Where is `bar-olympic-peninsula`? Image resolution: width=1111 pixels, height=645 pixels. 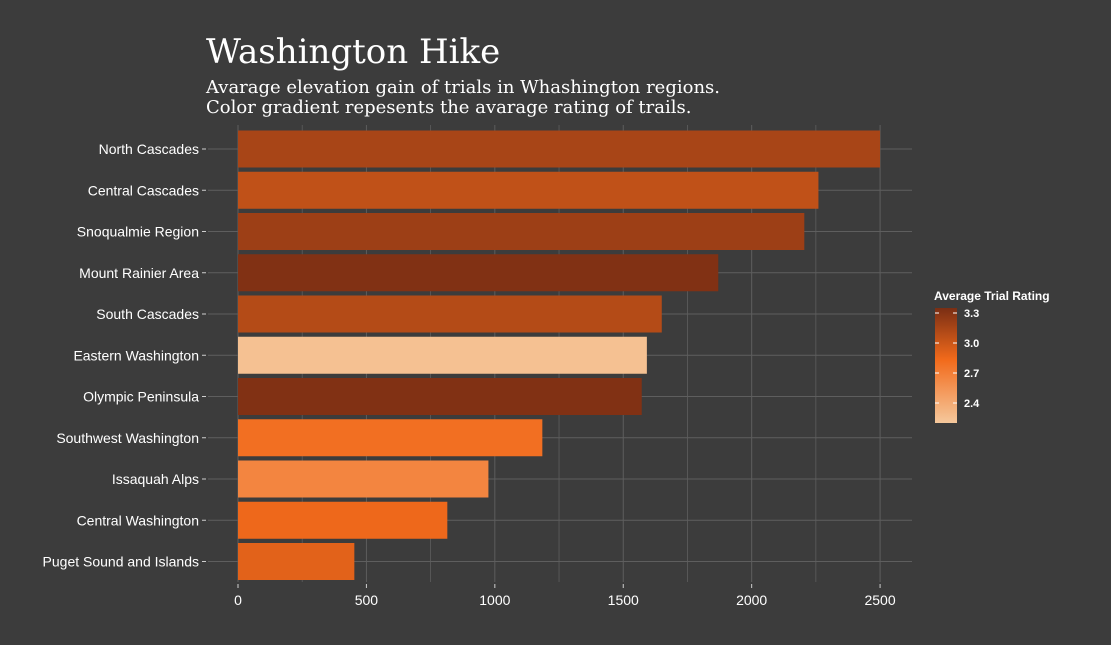 bar-olympic-peninsula is located at coordinates (440, 396).